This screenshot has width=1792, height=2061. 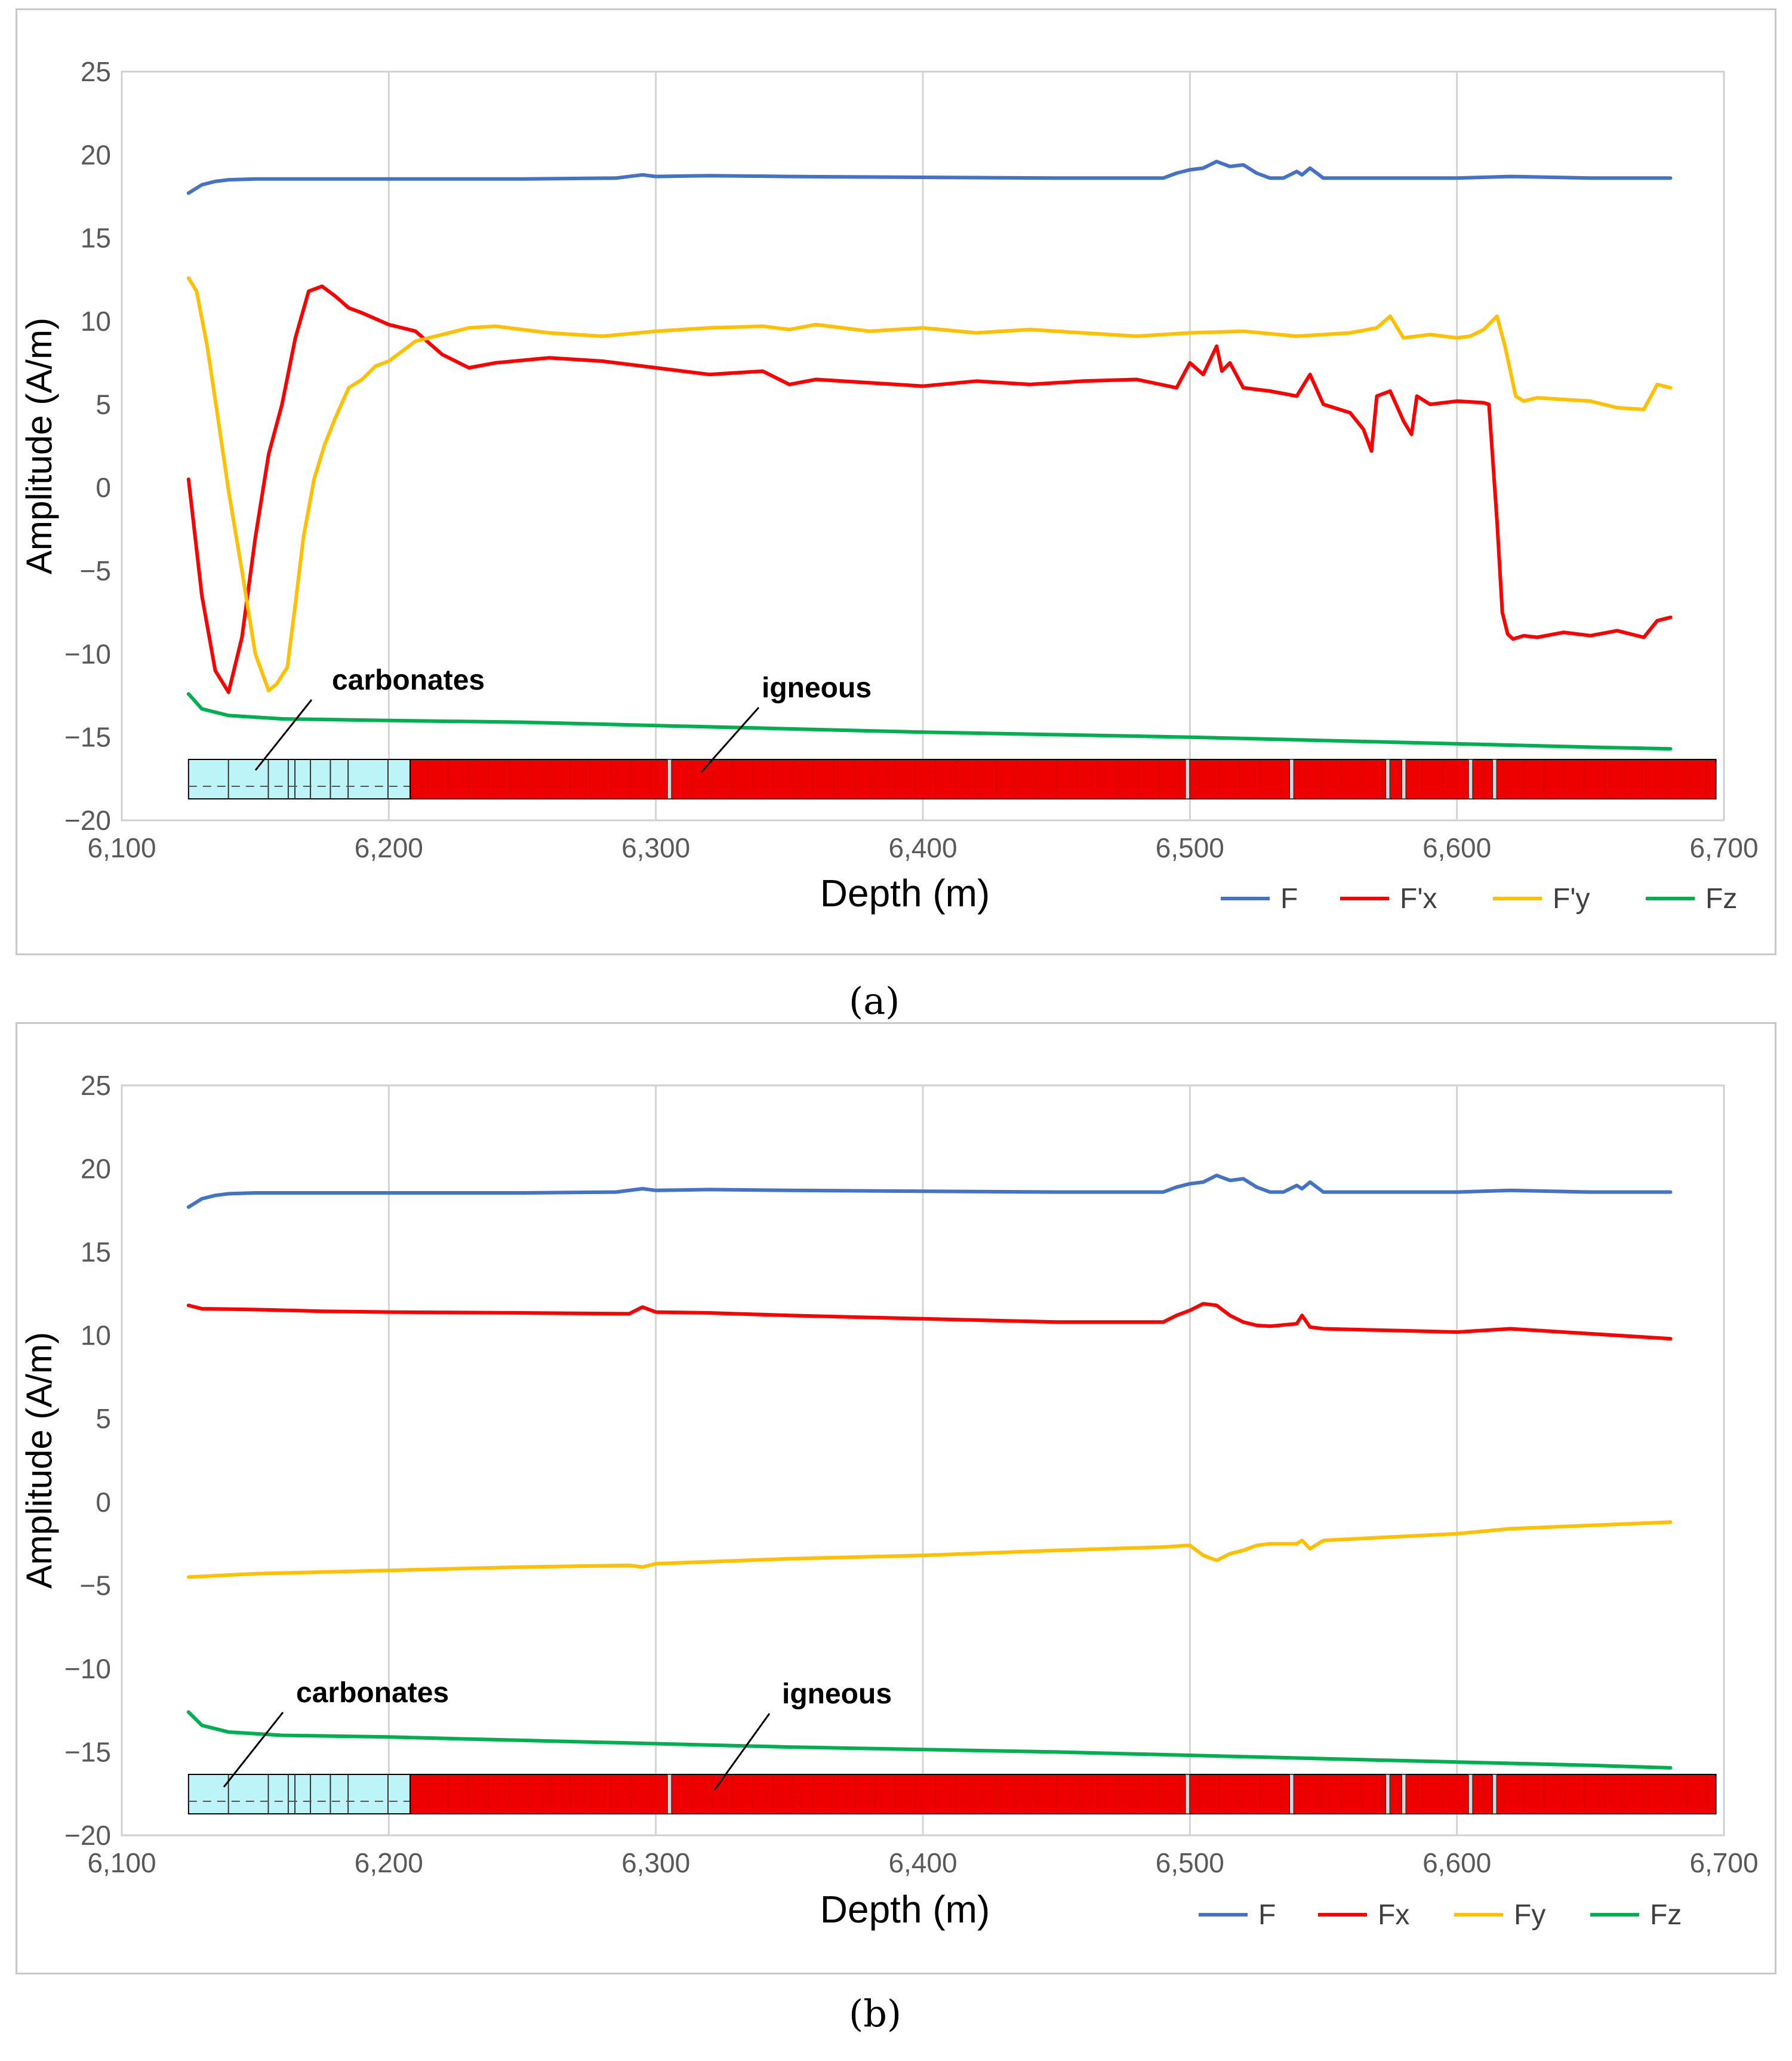 I want to click on panel-a-legend-label: F, so click(x=1289, y=899).